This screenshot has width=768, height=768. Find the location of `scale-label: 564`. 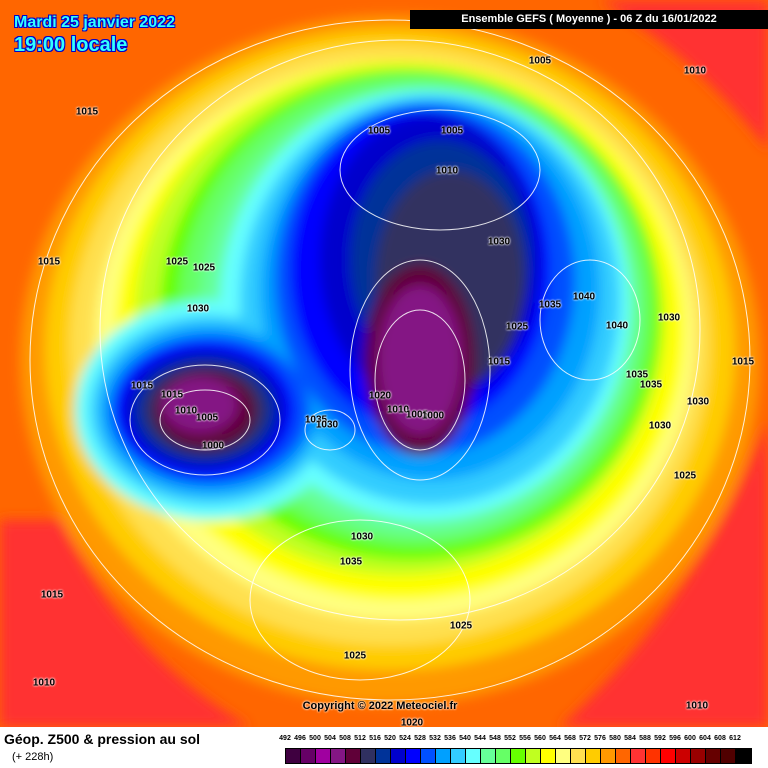

scale-label: 564 is located at coordinates (555, 738).